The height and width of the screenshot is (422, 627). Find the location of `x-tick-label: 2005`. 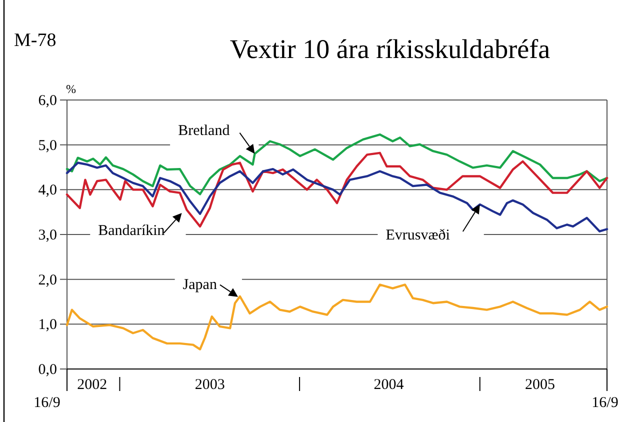

x-tick-label: 2005 is located at coordinates (539, 385).